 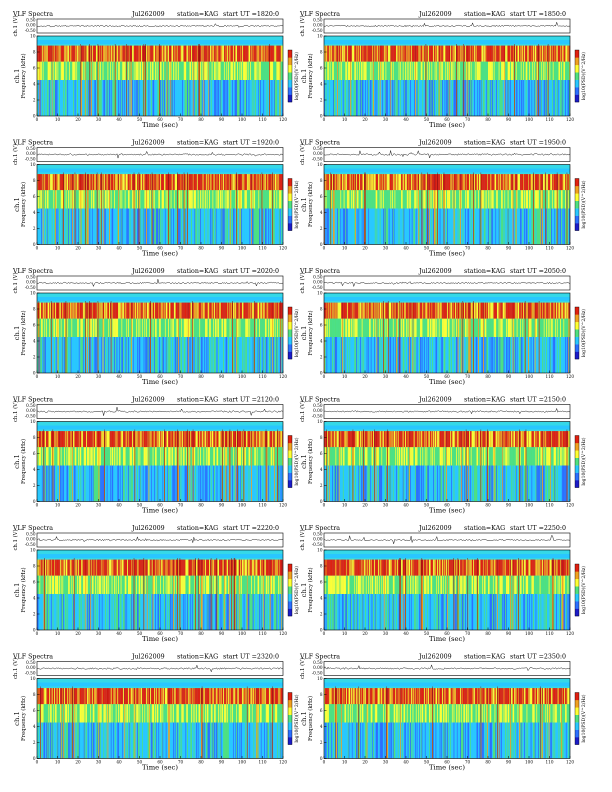 I want to click on panel-start-ut: start UT =2020:0, so click(x=251, y=271).